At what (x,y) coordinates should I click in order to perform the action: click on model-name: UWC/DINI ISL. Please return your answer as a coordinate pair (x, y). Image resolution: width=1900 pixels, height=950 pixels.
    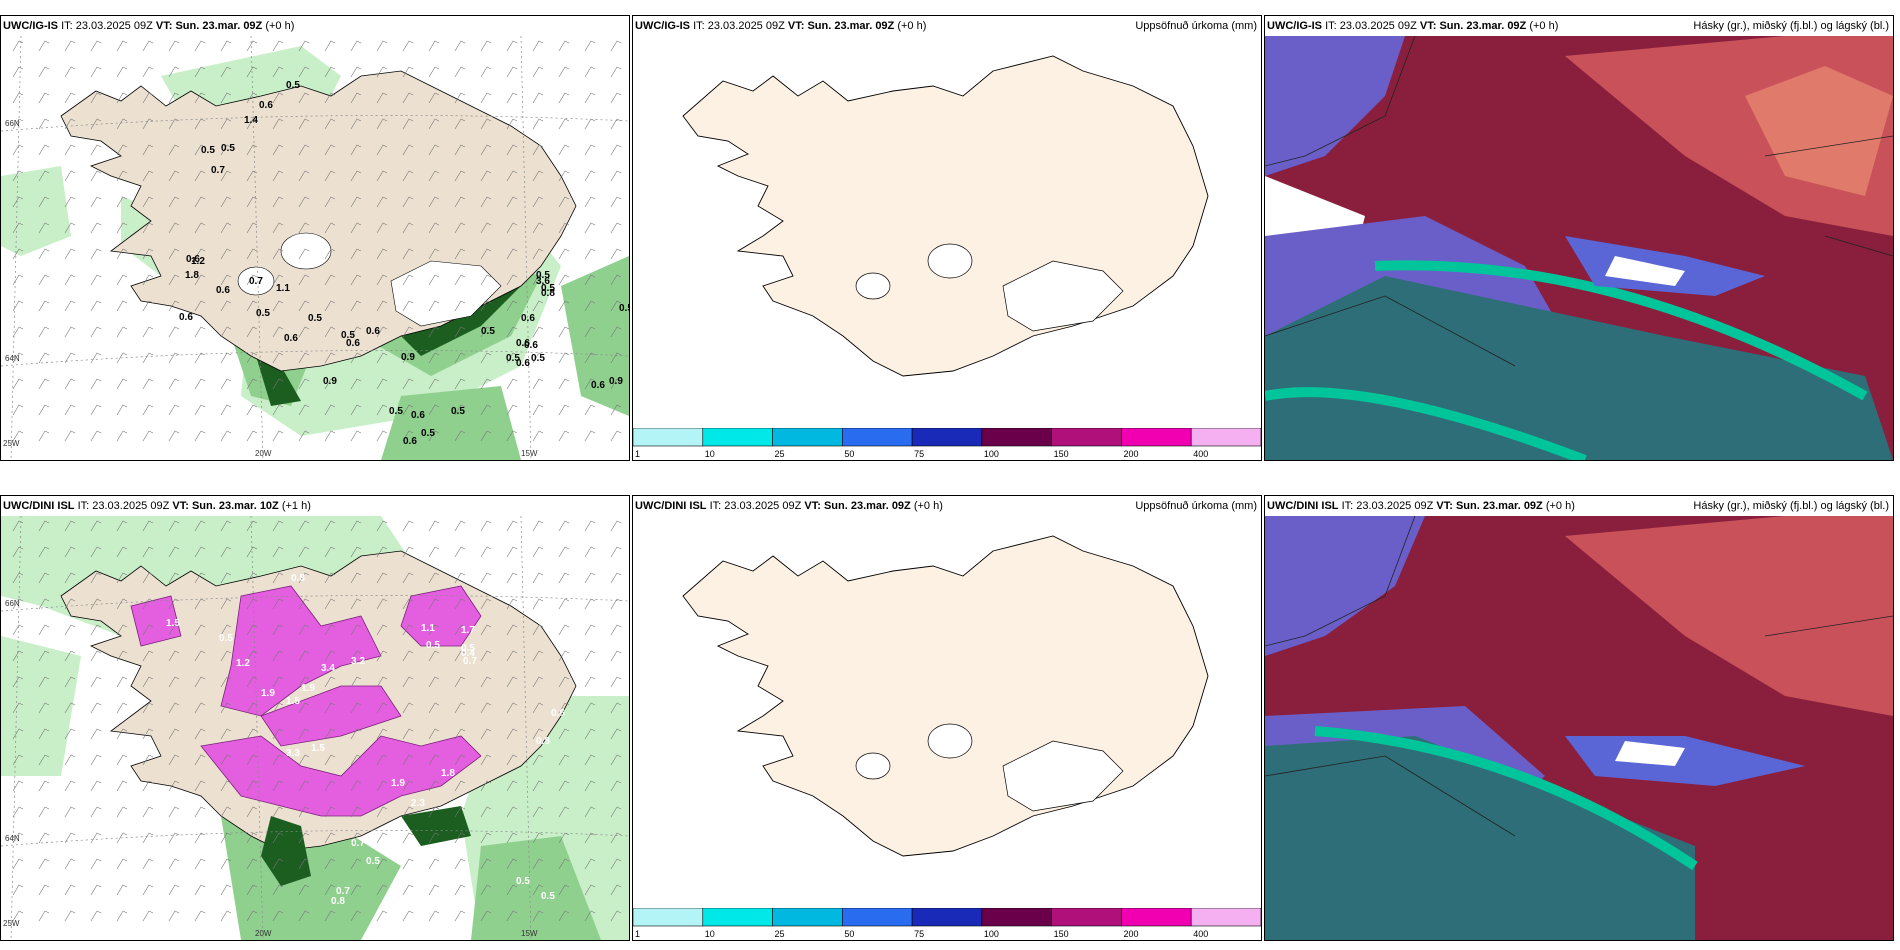
    Looking at the image, I should click on (671, 506).